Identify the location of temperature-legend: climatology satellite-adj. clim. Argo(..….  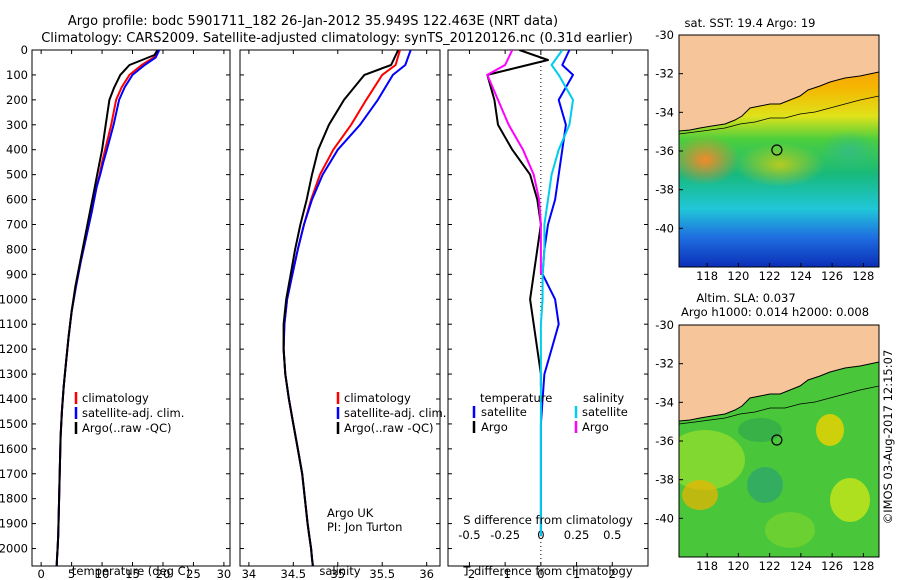
(129, 413).